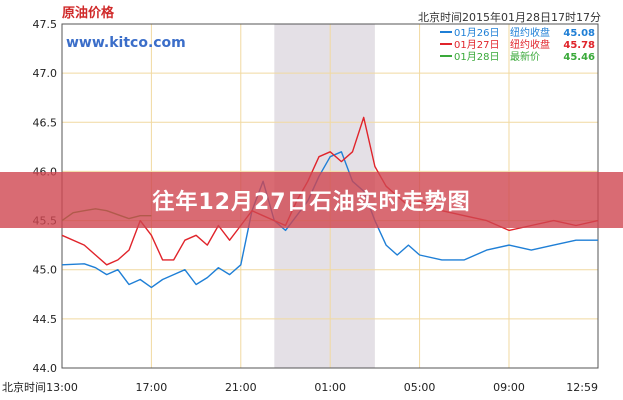 Image resolution: width=623 pixels, height=400 pixels. I want to click on x-axis-label: 北京时间, so click(24, 387).